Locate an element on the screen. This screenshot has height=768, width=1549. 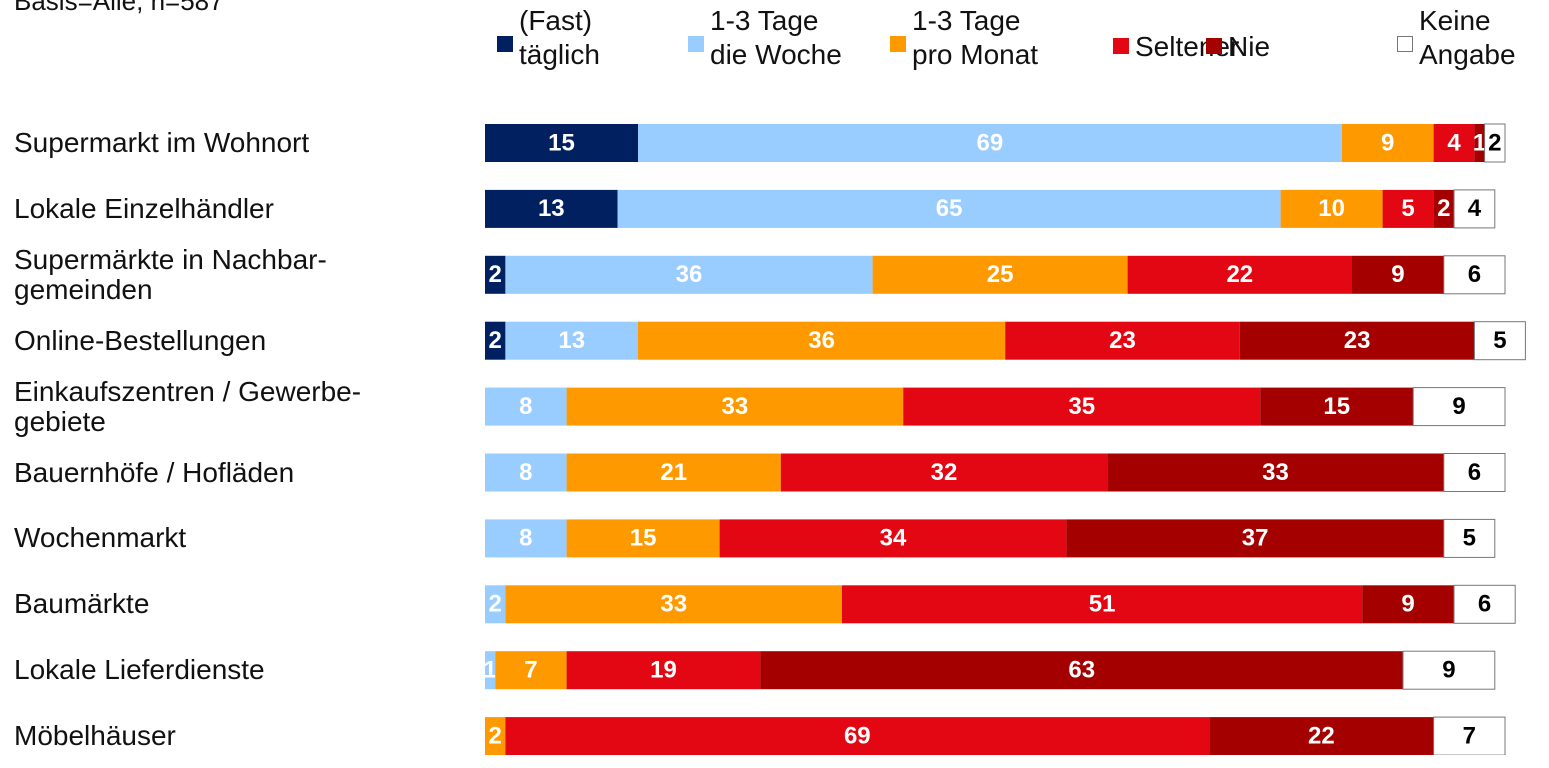
value-label: 19 is located at coordinates (663, 670).